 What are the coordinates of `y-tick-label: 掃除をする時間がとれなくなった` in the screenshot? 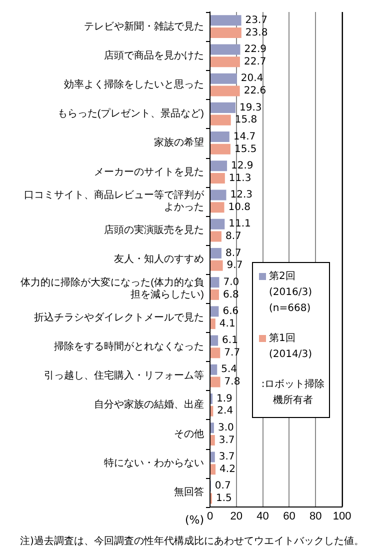 It's located at (129, 346).